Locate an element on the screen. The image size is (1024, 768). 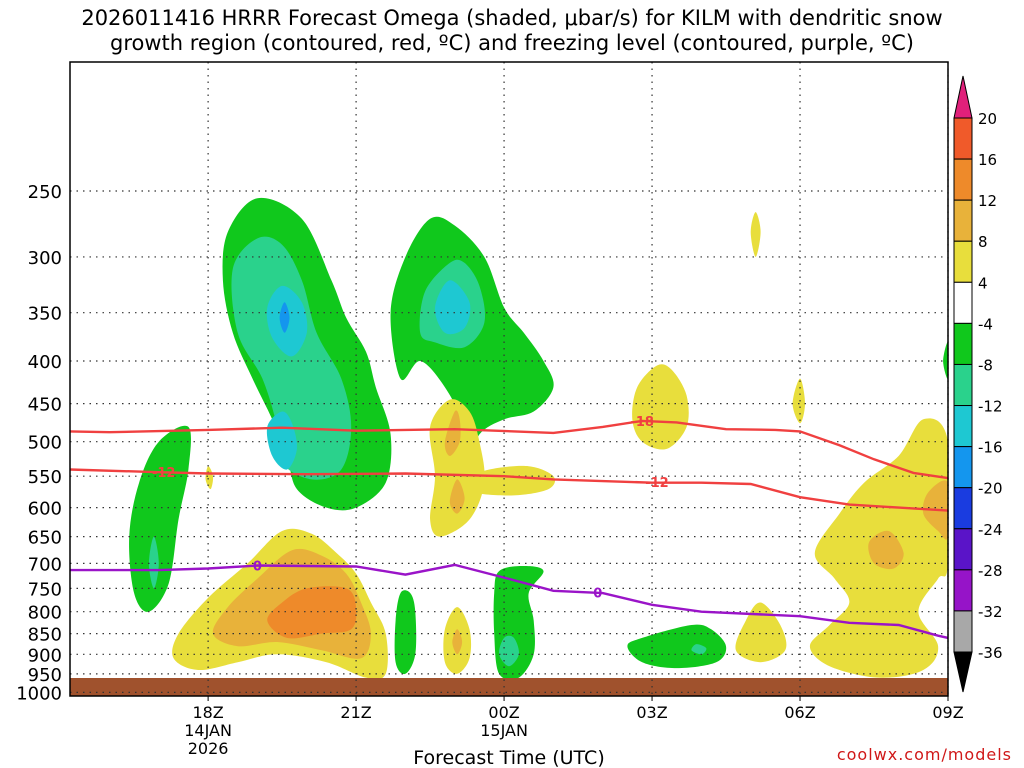
colorbar-level-label: 4 is located at coordinates (983, 283).